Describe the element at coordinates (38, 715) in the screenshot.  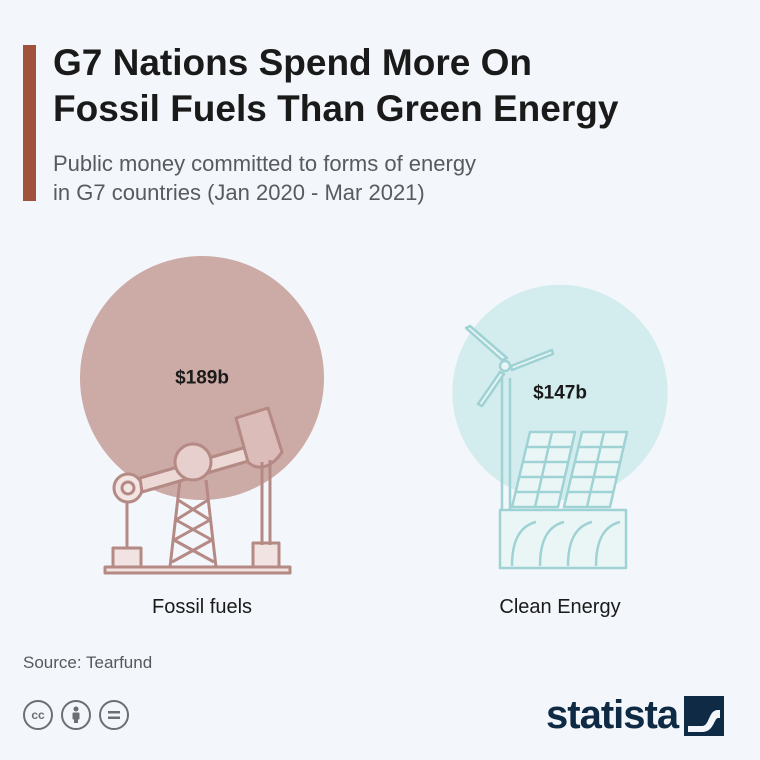
I see `creative-commons-icon: cc` at that location.